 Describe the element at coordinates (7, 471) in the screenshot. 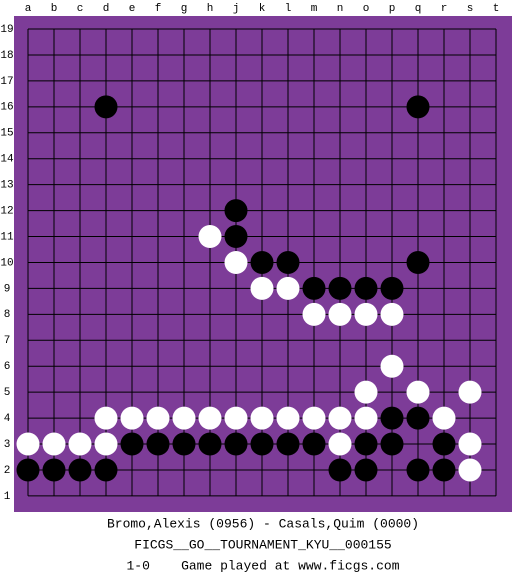

I see `row-label: 2` at that location.